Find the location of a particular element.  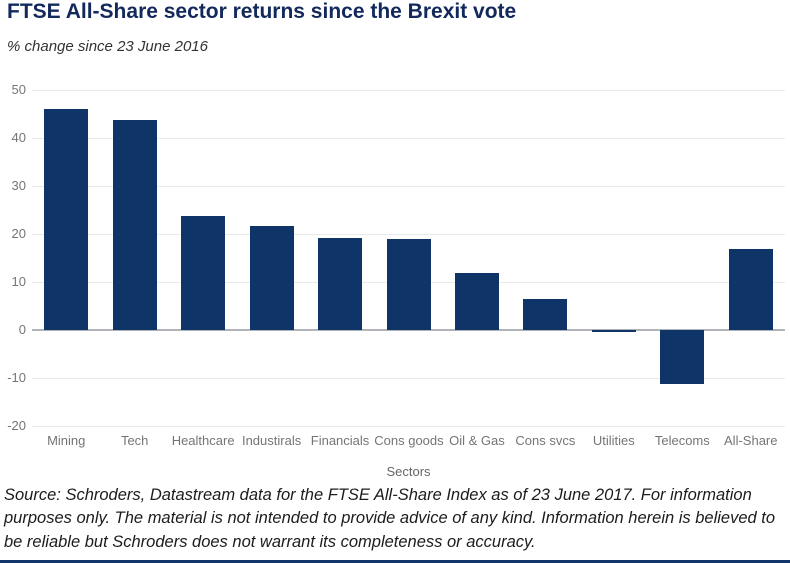

y-tick-label: -20 is located at coordinates (16, 425).